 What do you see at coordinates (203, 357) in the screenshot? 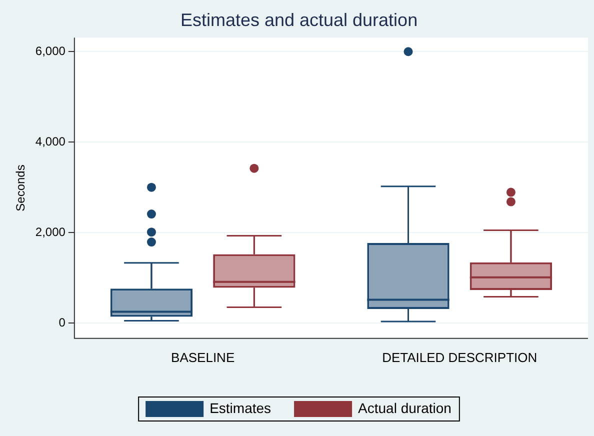
I see `x-tick-label: BASELINE` at bounding box center [203, 357].